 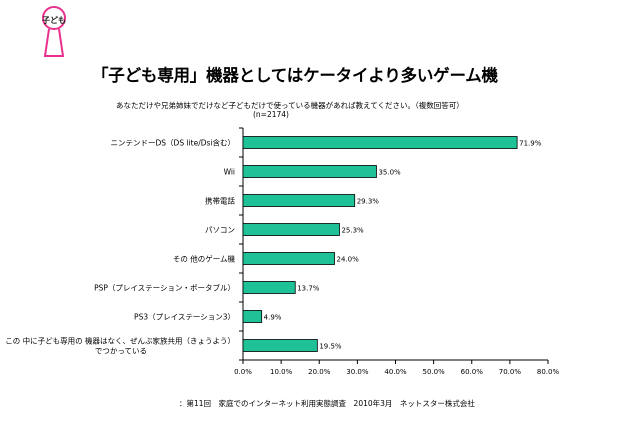 I want to click on value-label: 29.3%, so click(x=368, y=202).